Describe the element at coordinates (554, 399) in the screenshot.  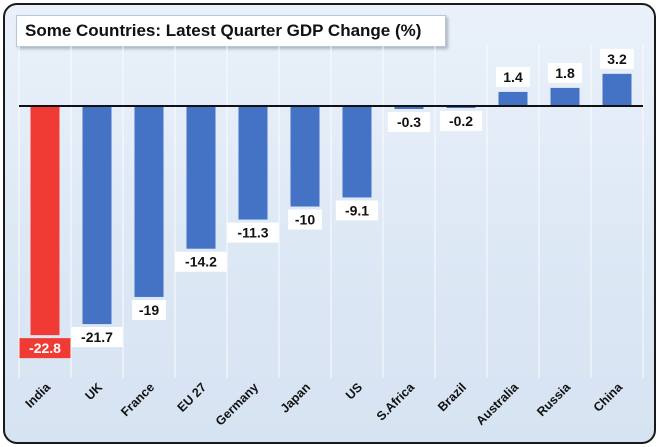
I see `category-label: Russia` at that location.